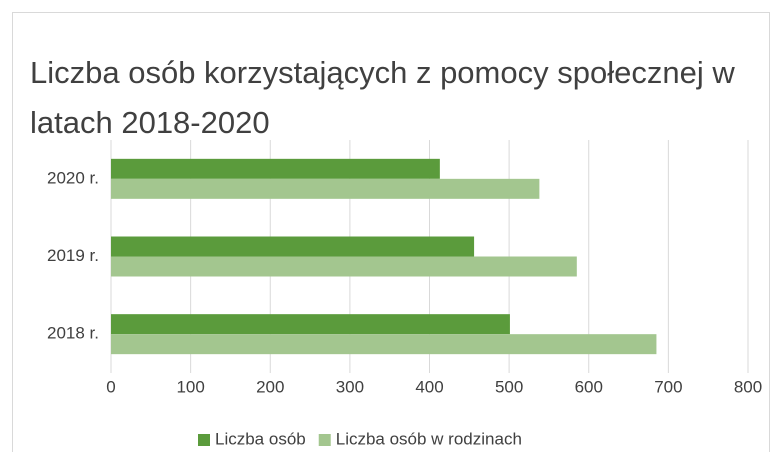  Describe the element at coordinates (73, 333) in the screenshot. I see `y-tick-label: 2018 r.` at that location.